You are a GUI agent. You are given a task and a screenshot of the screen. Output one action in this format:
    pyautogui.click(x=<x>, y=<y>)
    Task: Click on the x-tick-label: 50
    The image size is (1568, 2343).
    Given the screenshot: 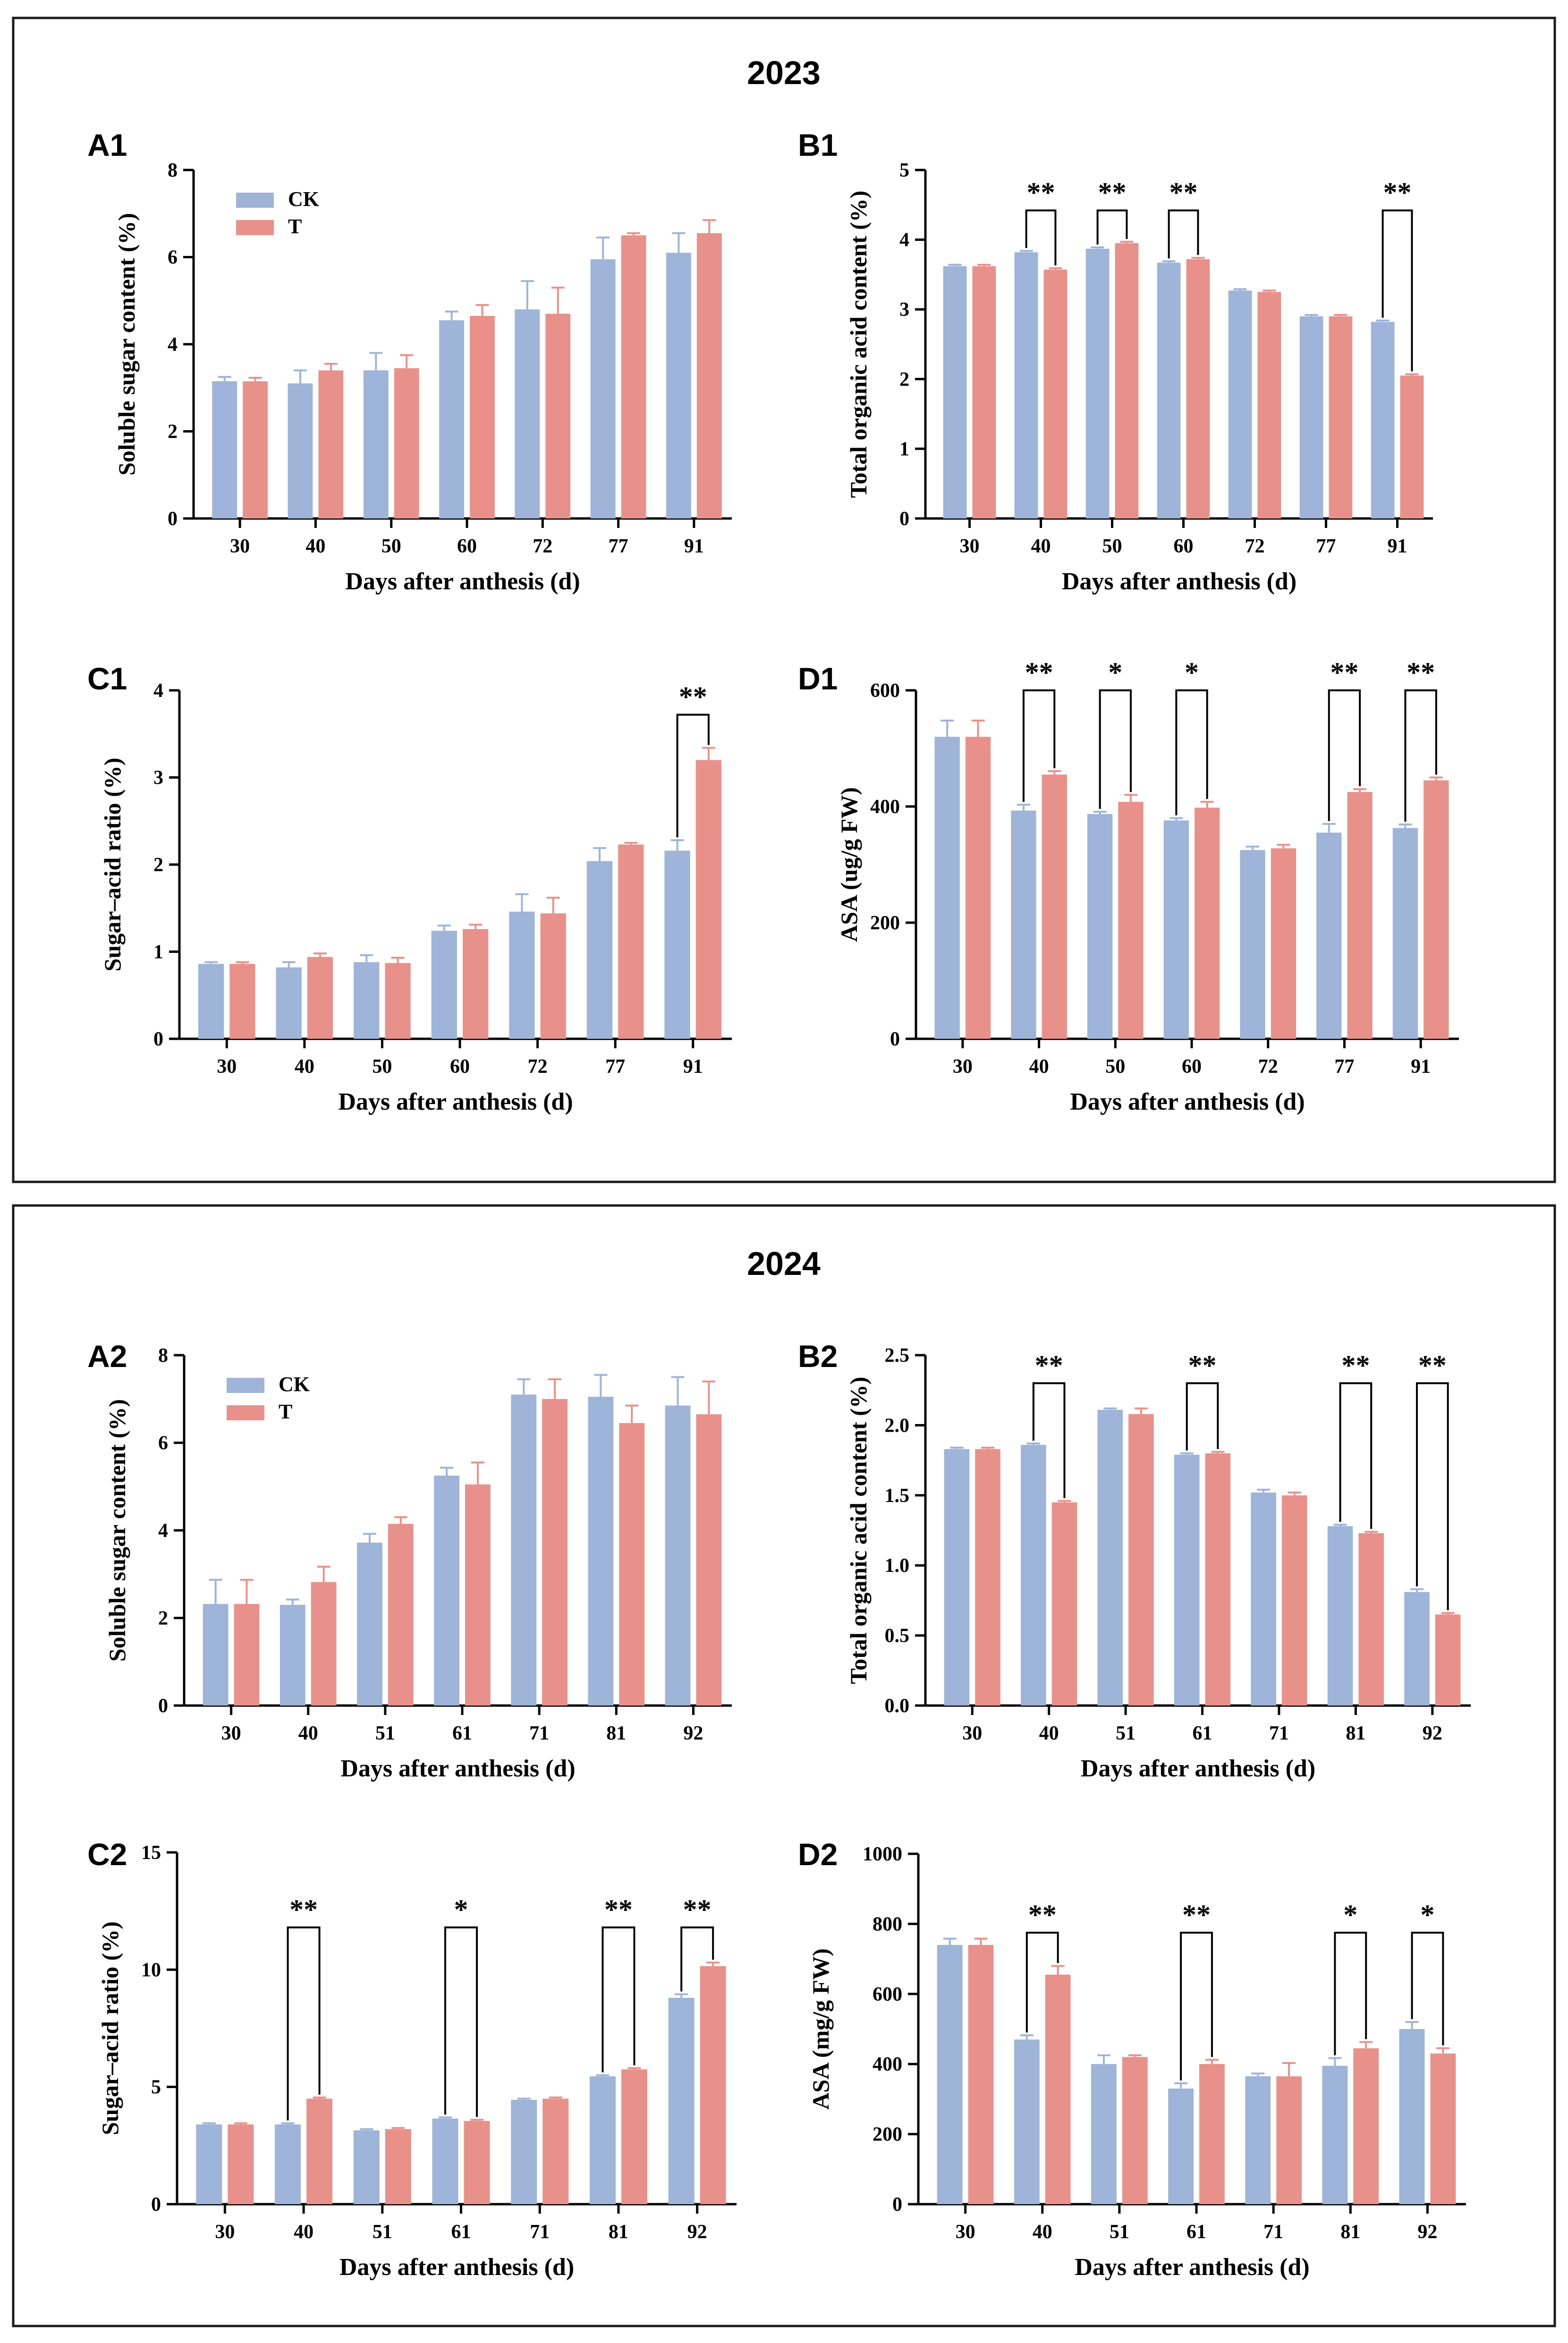 What is the action you would take?
    pyautogui.click(x=391, y=546)
    